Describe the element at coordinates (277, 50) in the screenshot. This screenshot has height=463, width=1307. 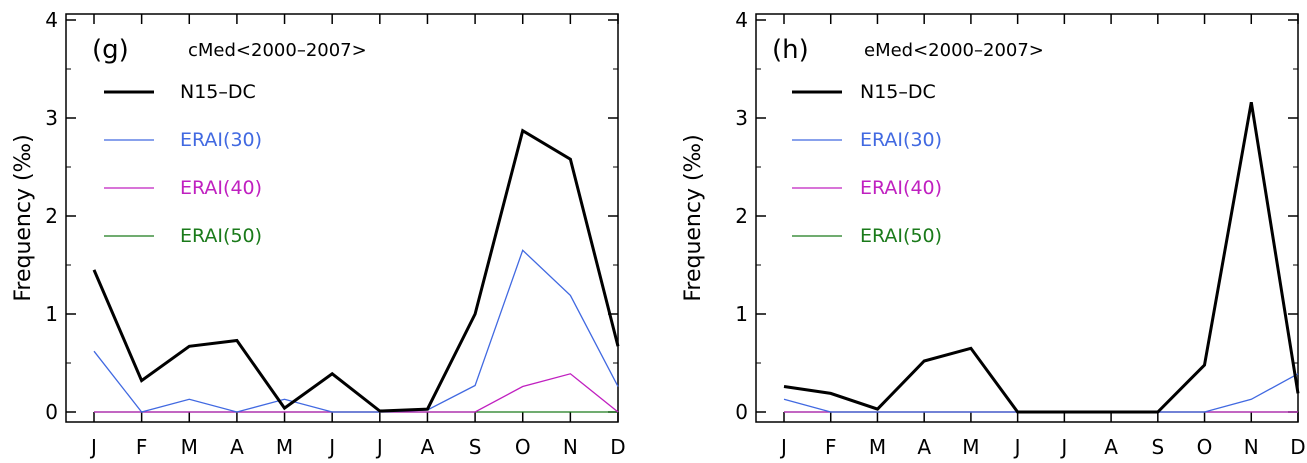
I see `chart-title: cMed<2000–2007>` at that location.